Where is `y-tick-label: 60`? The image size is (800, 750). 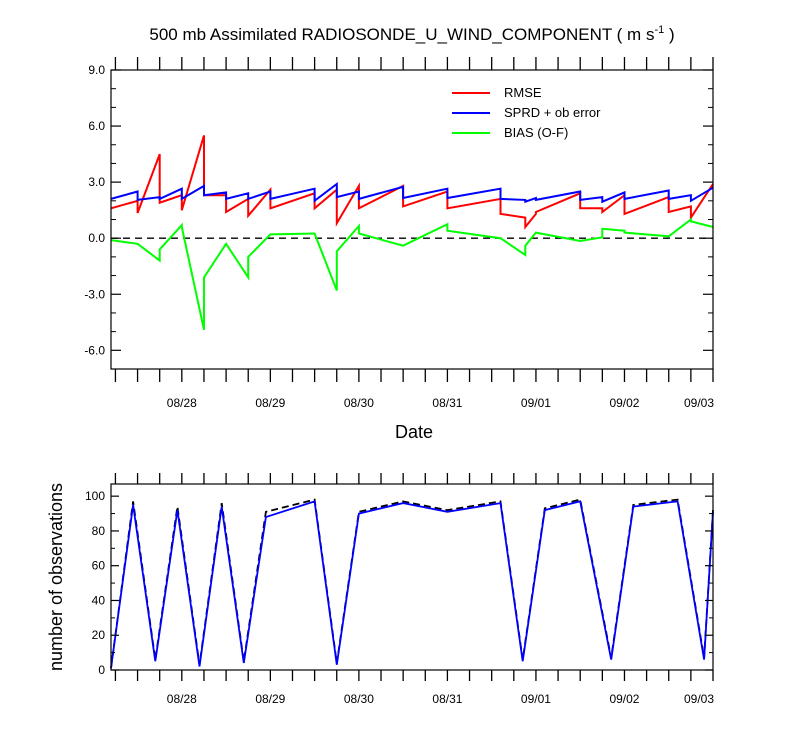 y-tick-label: 60 is located at coordinates (99, 566).